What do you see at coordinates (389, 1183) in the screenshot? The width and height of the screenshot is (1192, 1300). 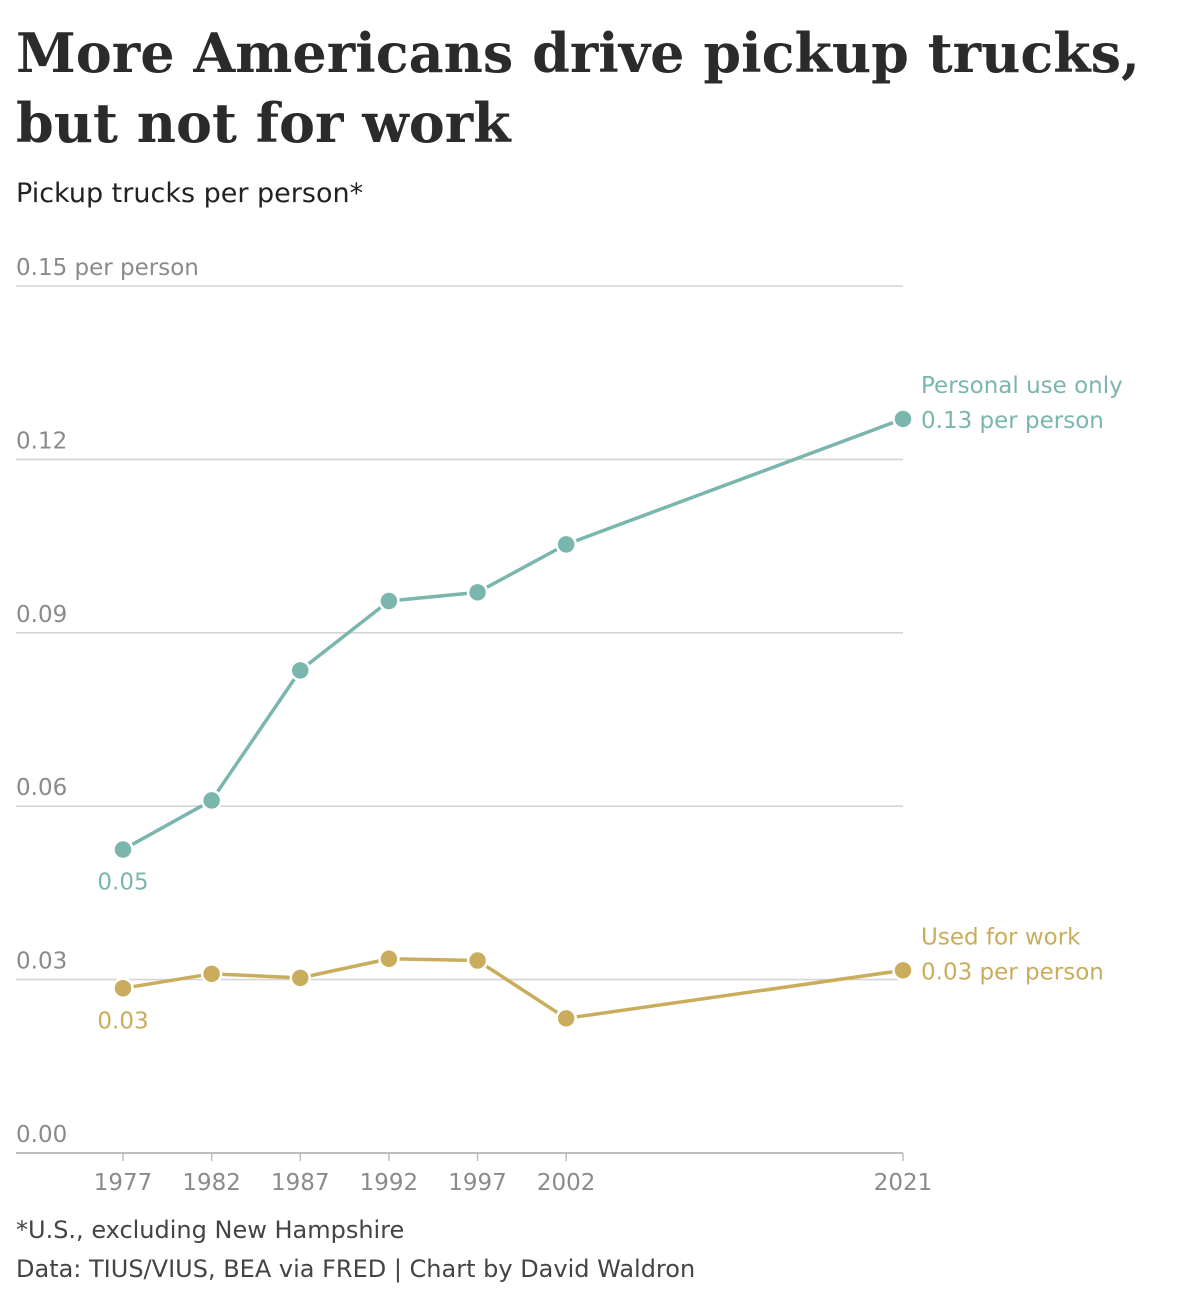 I see `x-tick-label: 1992` at bounding box center [389, 1183].